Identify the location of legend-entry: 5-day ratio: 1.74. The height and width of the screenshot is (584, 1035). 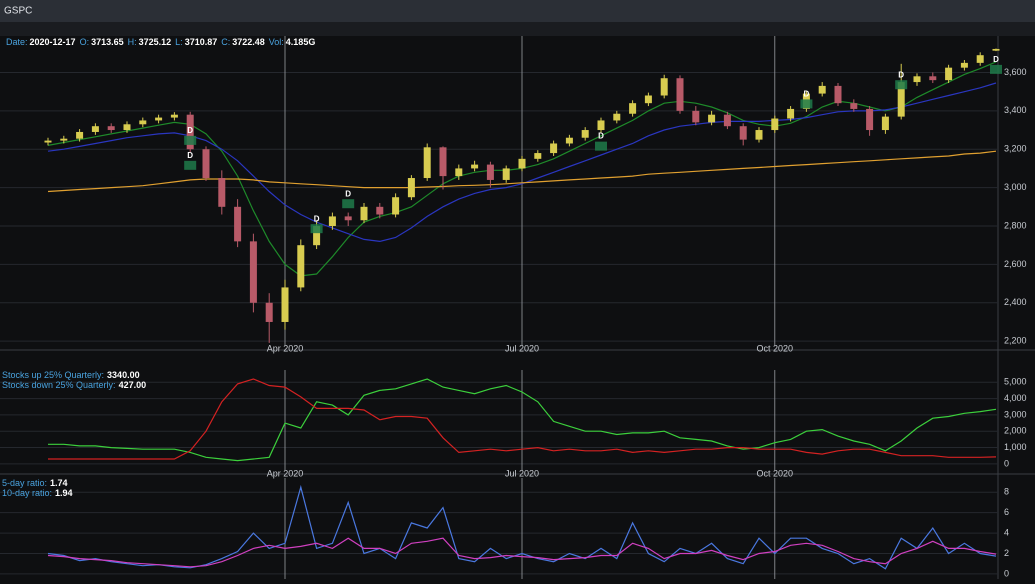
(35, 483).